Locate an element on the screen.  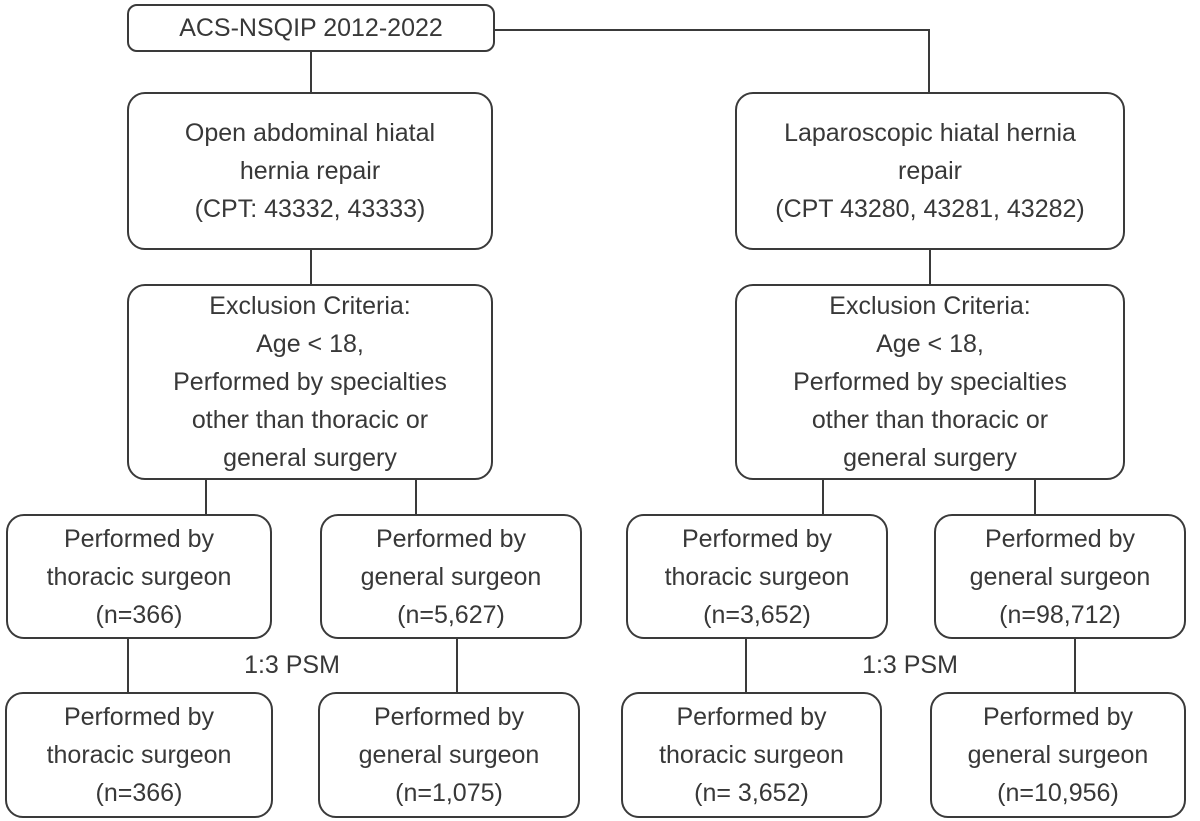
node-lap-general: Performed by general surgeon (n=98,712) is located at coordinates (1060, 576).